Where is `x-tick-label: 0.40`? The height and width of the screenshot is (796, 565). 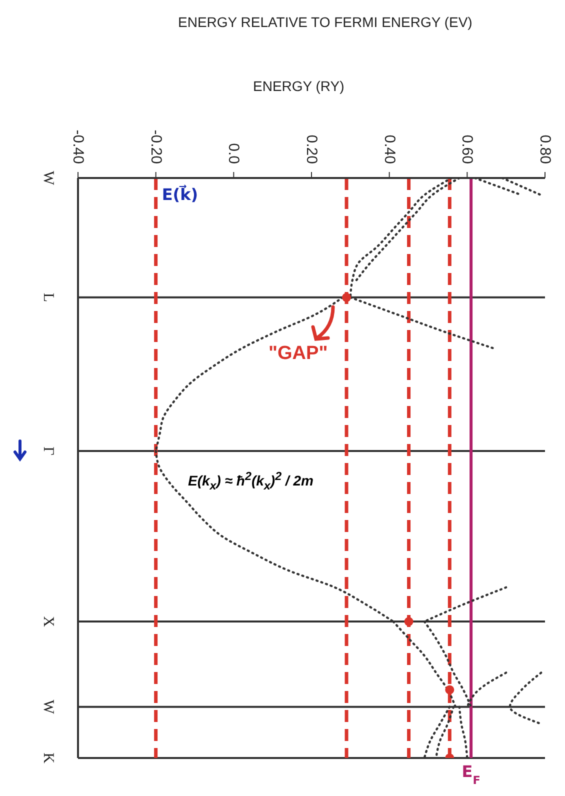 x-tick-label: 0.40 is located at coordinates (389, 149).